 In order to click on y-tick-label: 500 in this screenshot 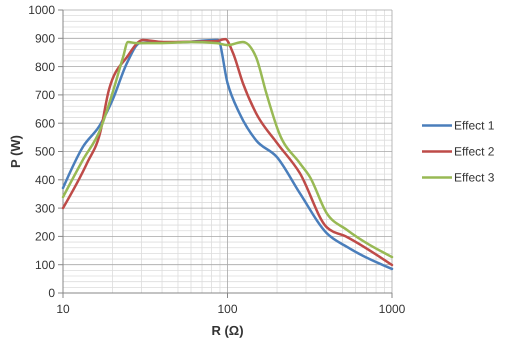, I will do `click(45, 151)`.